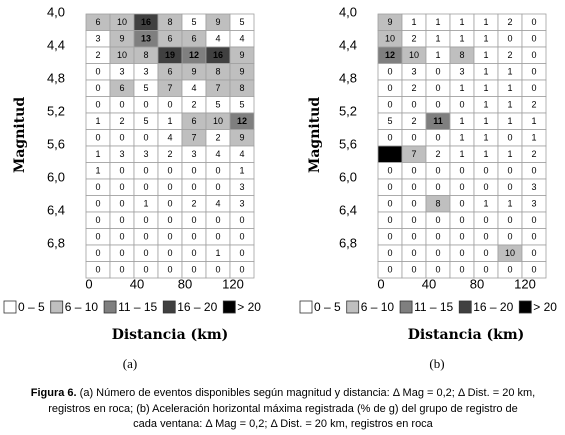  What do you see at coordinates (233, 283) in the screenshot?
I see `x-tick-label: 120` at bounding box center [233, 283].